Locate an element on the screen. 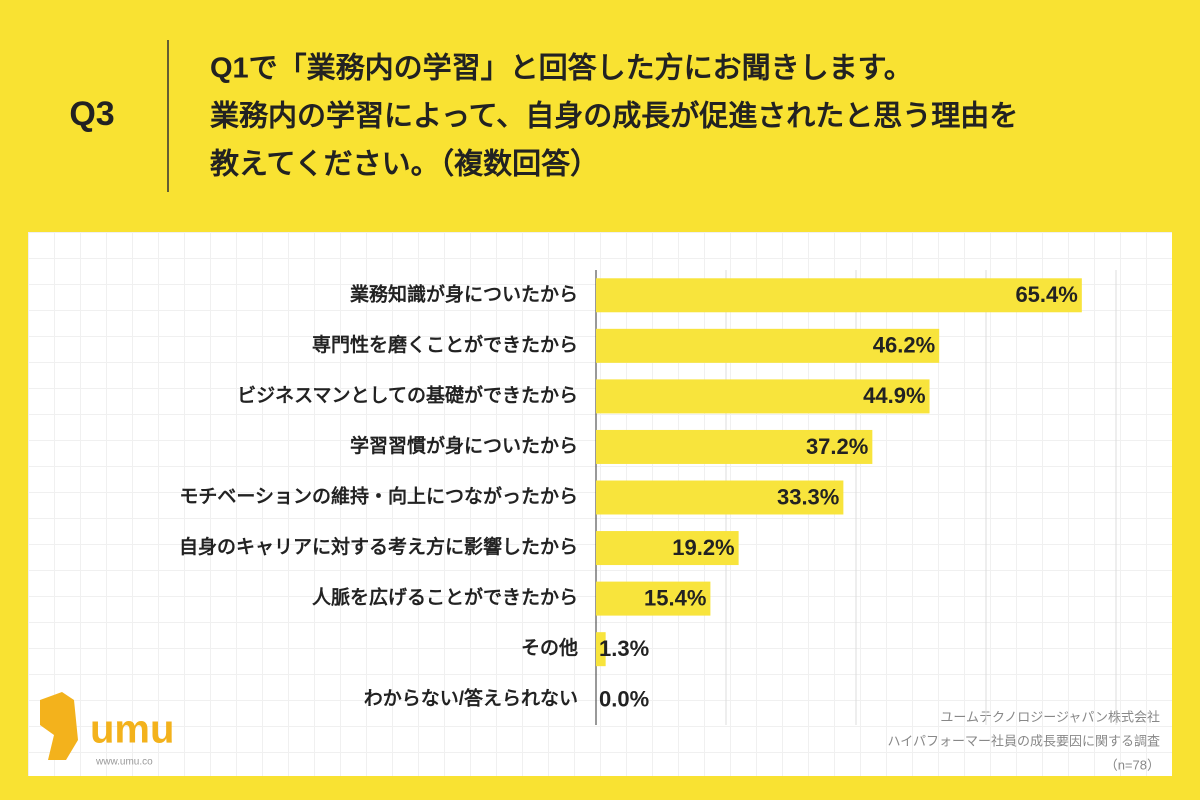 Image resolution: width=1200 pixels, height=800 pixels. value-label: 65.4% is located at coordinates (1046, 294).